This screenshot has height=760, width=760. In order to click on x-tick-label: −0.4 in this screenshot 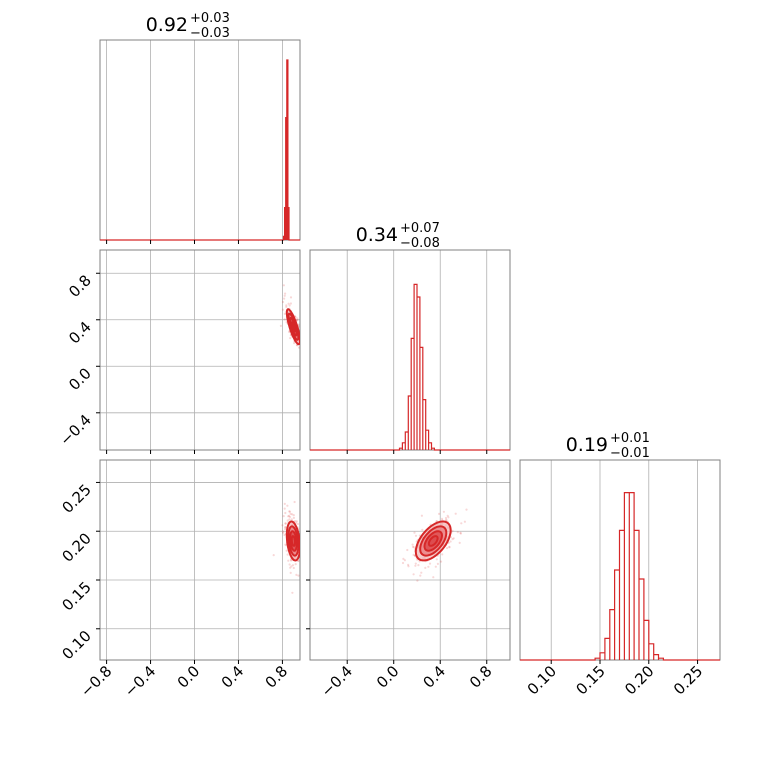, I will do `click(337, 681)`.